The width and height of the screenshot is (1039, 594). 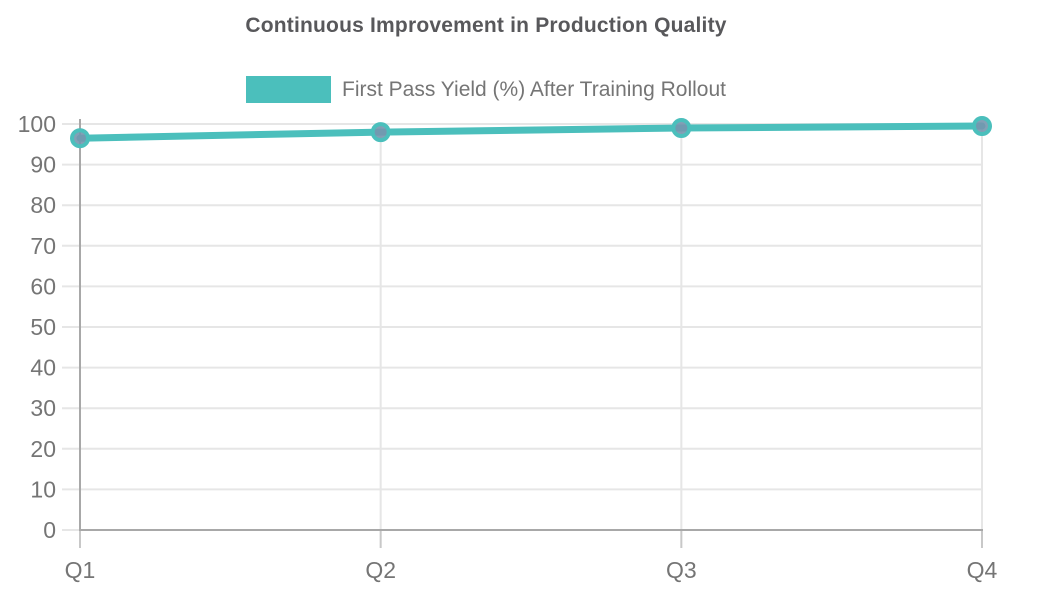 I want to click on y-axis-label: 30, so click(x=43, y=408).